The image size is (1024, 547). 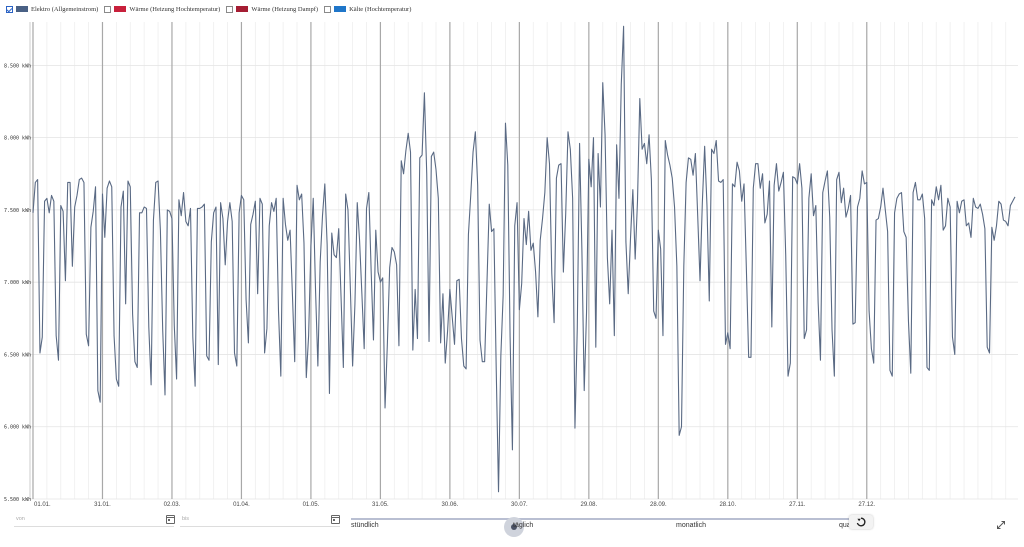 I want to click on y-tick-label: 6.000 kWh, so click(x=17, y=428).